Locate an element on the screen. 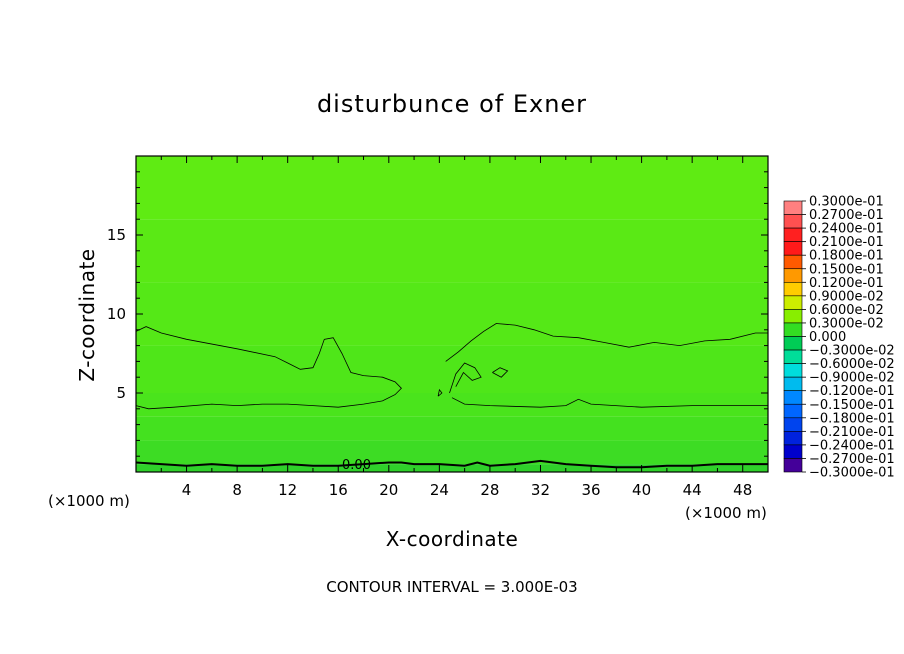  x-tick-label: 12 is located at coordinates (287, 490).